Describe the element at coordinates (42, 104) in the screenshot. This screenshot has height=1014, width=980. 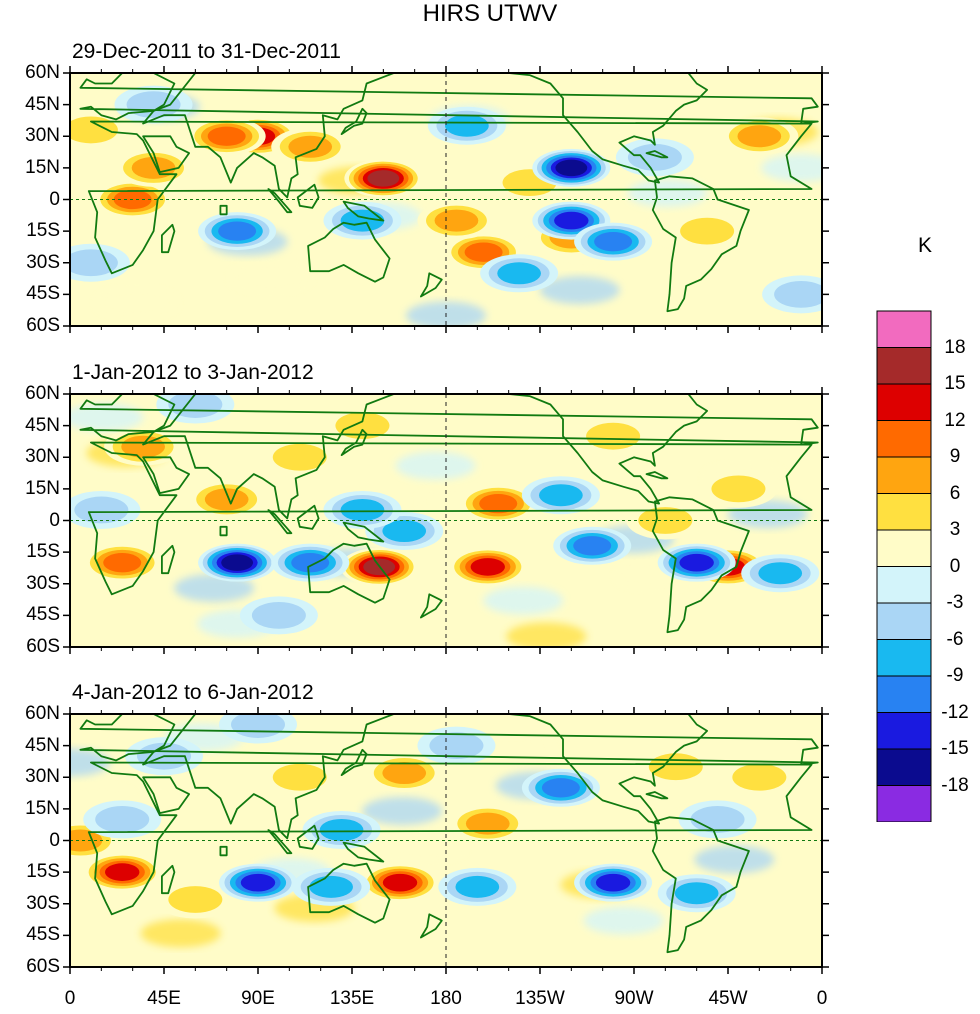
I see `lat-label: 45N` at that location.